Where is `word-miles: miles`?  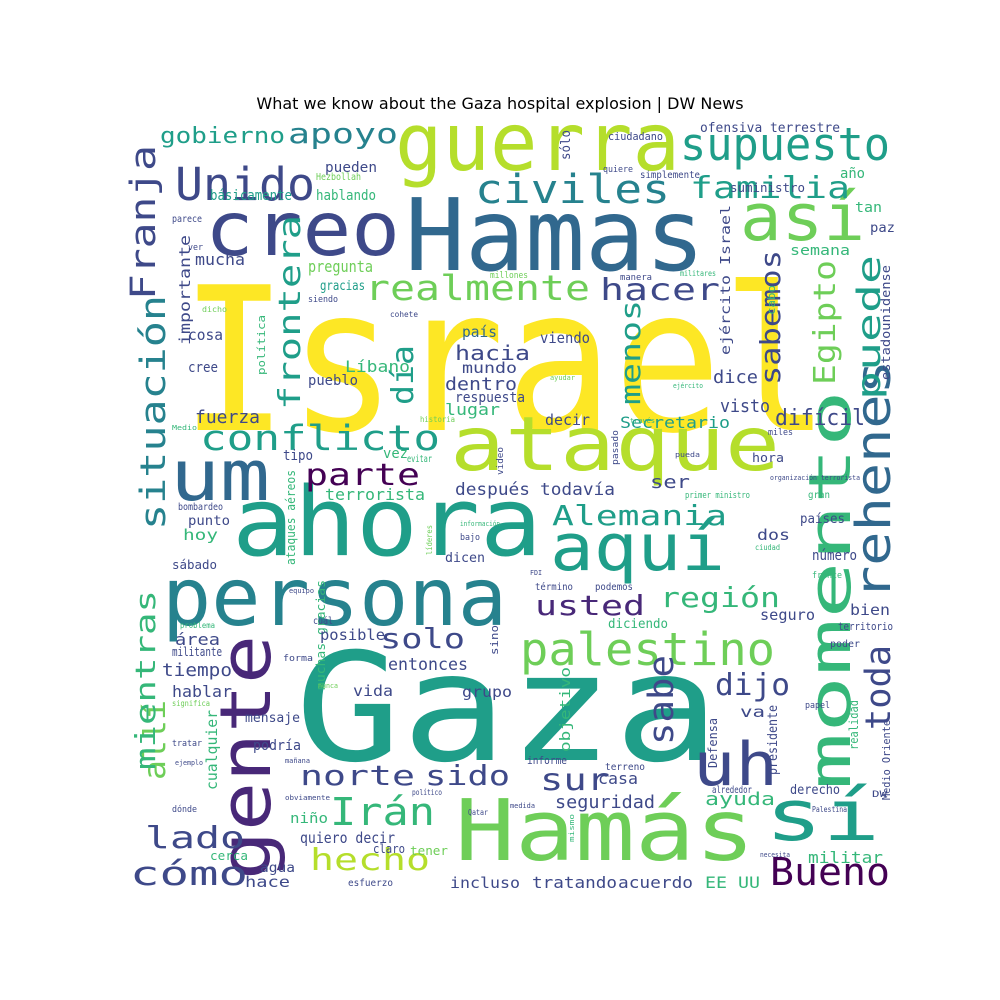 word-miles: miles is located at coordinates (780, 433).